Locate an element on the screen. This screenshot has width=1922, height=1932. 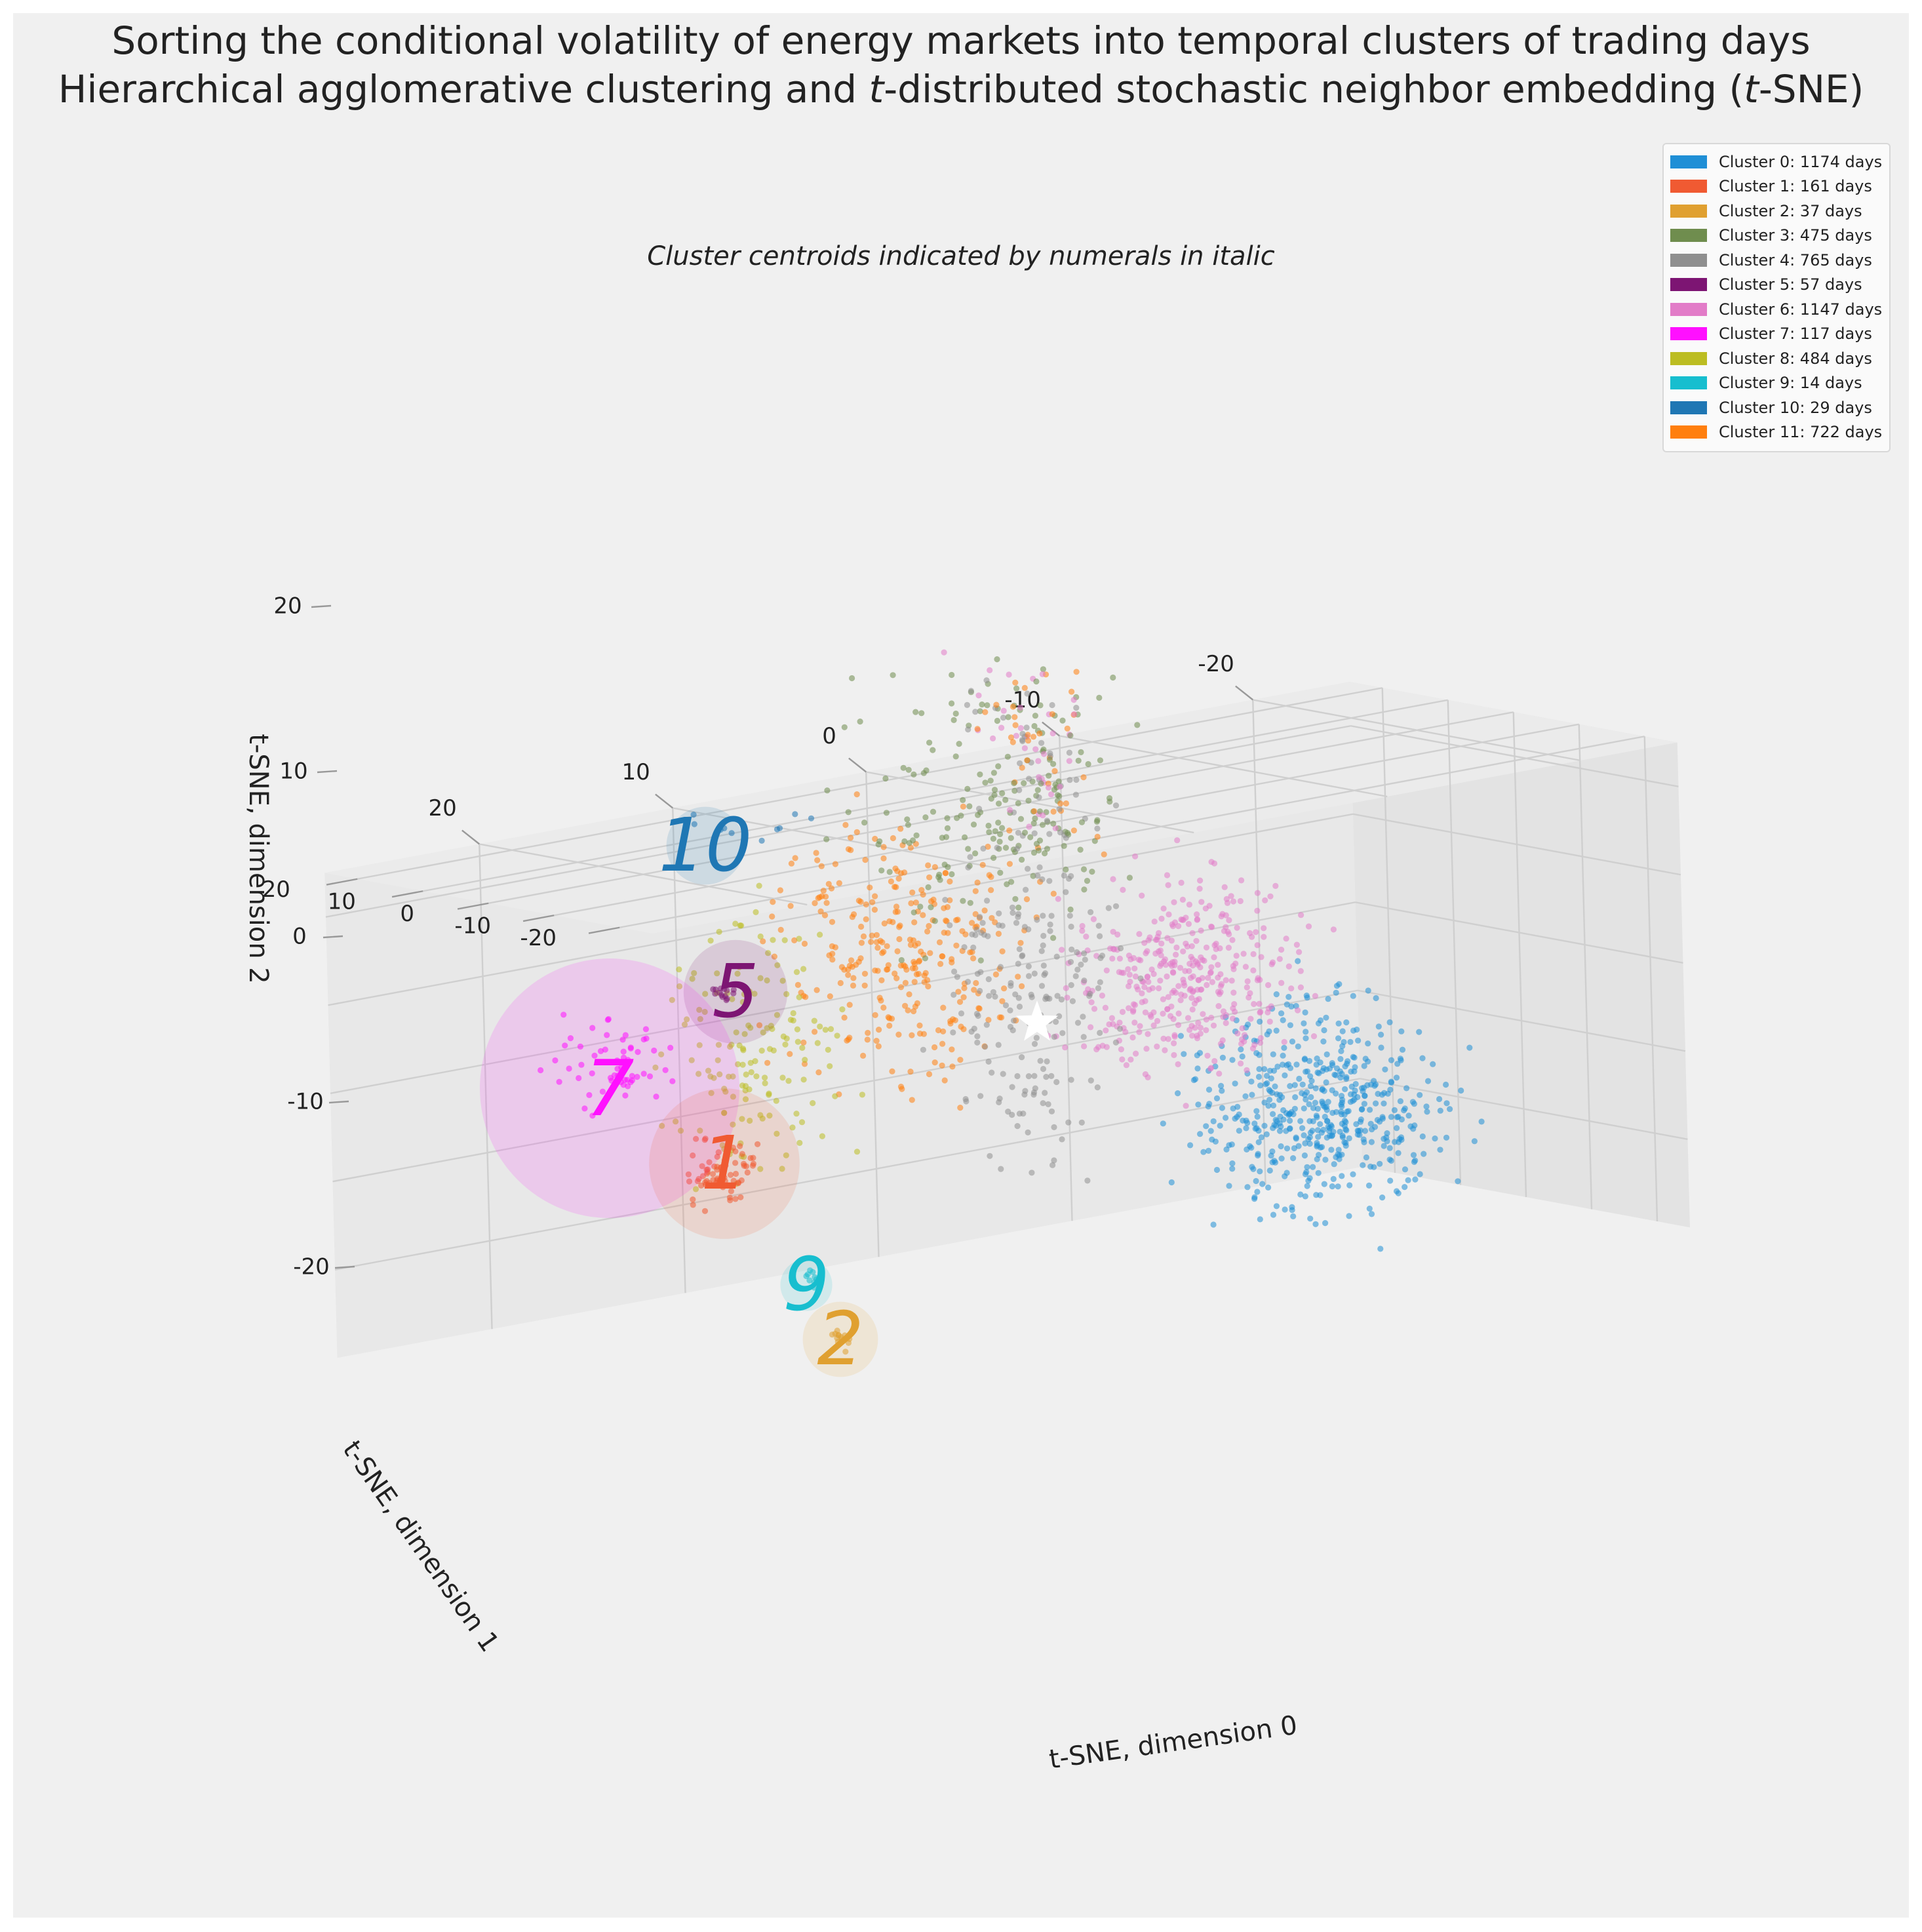
tick-mark-z is located at coordinates (344, 1267).